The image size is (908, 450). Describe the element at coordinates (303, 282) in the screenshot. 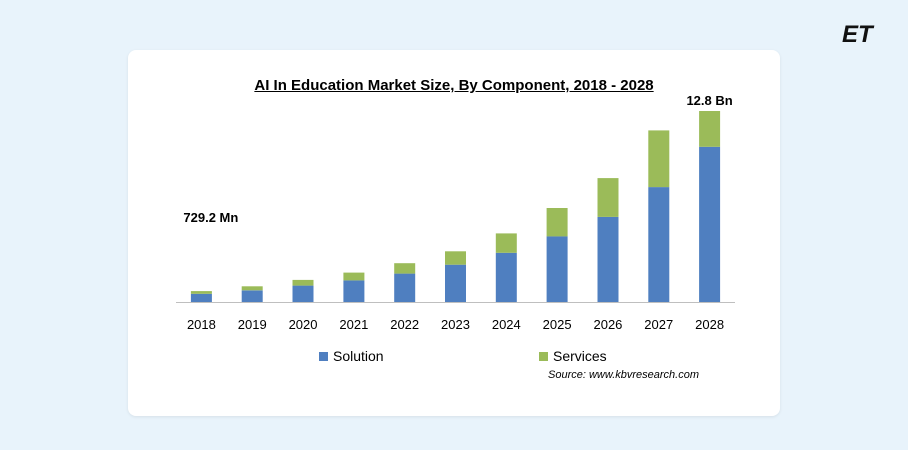

I see `bar-services-2020` at that location.